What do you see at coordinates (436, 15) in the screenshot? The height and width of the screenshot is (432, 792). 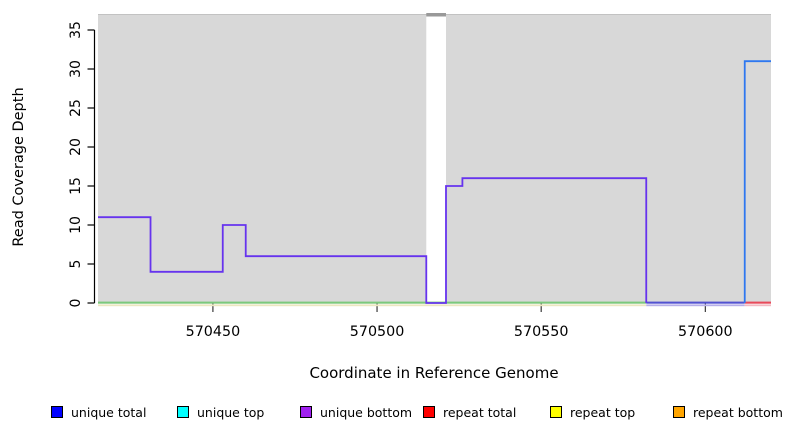 I see `coverage-gap-cap` at bounding box center [436, 15].